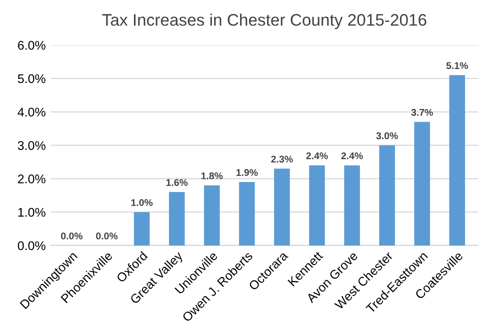 This screenshot has height=334, width=483. I want to click on data-label: 3.0%, so click(387, 136).